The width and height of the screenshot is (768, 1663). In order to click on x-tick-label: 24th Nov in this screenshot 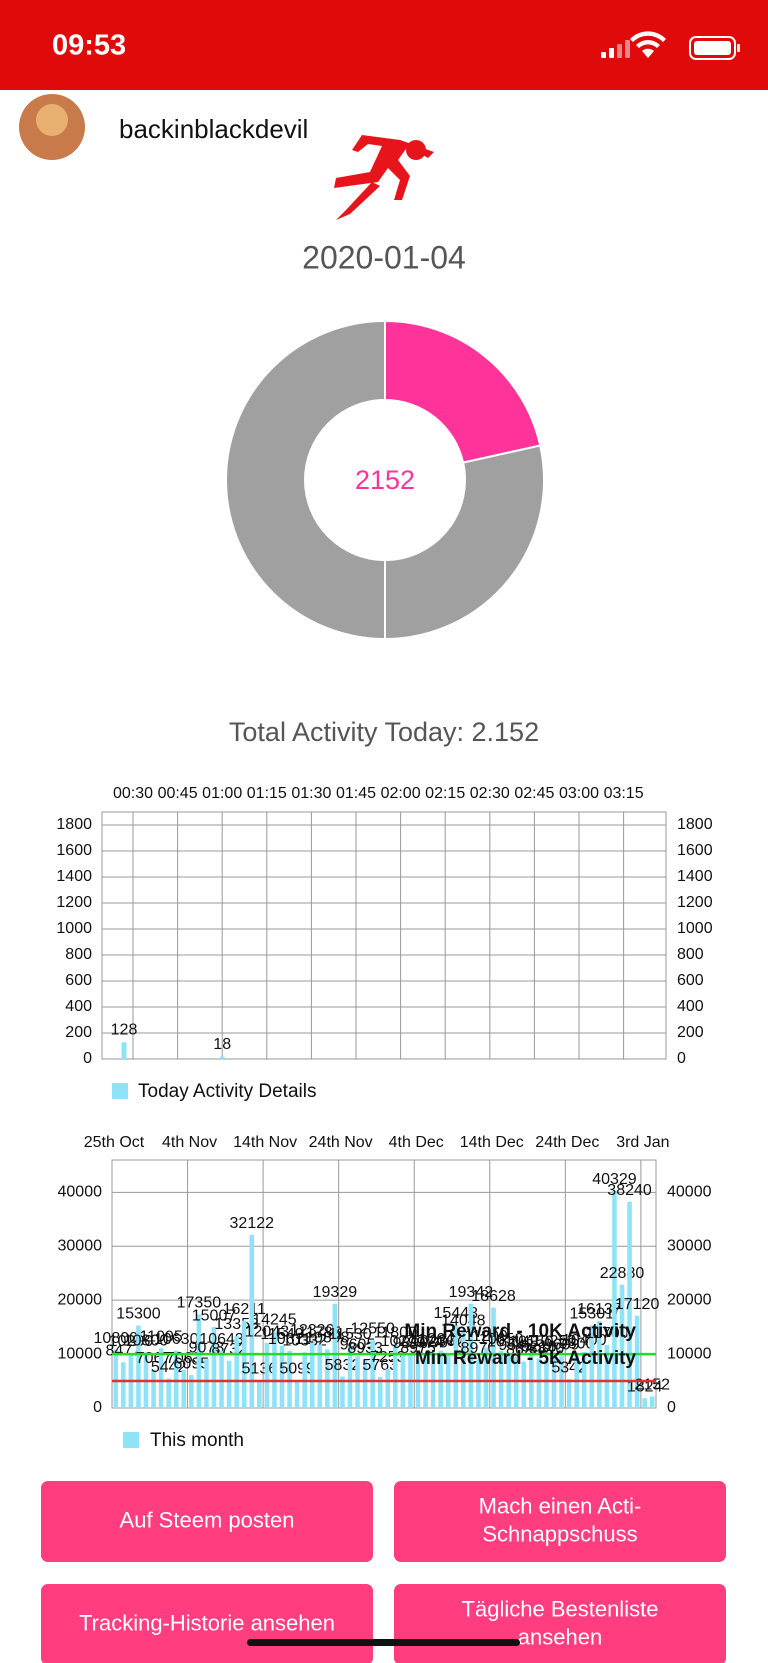, I will do `click(341, 1142)`.